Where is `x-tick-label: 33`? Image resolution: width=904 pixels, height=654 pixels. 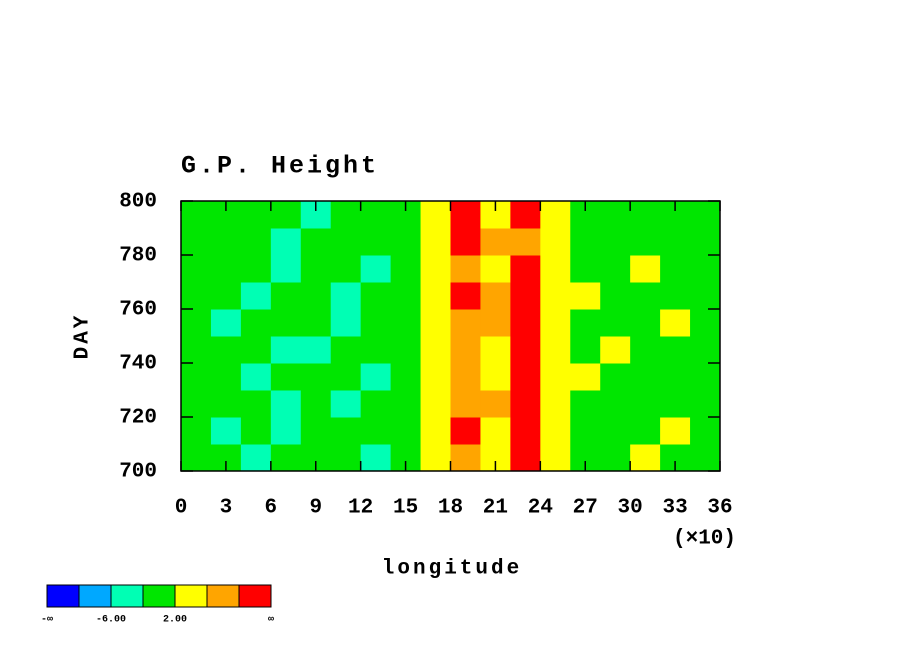 x-tick-label: 33 is located at coordinates (674, 508).